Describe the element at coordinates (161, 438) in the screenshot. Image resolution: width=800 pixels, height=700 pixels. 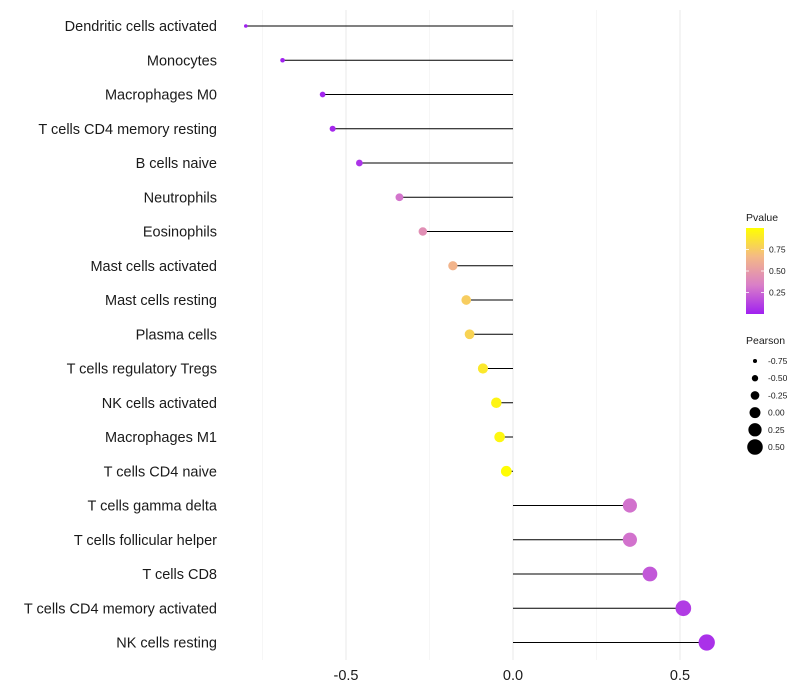
I see `category-label: Macrophages M1` at that location.